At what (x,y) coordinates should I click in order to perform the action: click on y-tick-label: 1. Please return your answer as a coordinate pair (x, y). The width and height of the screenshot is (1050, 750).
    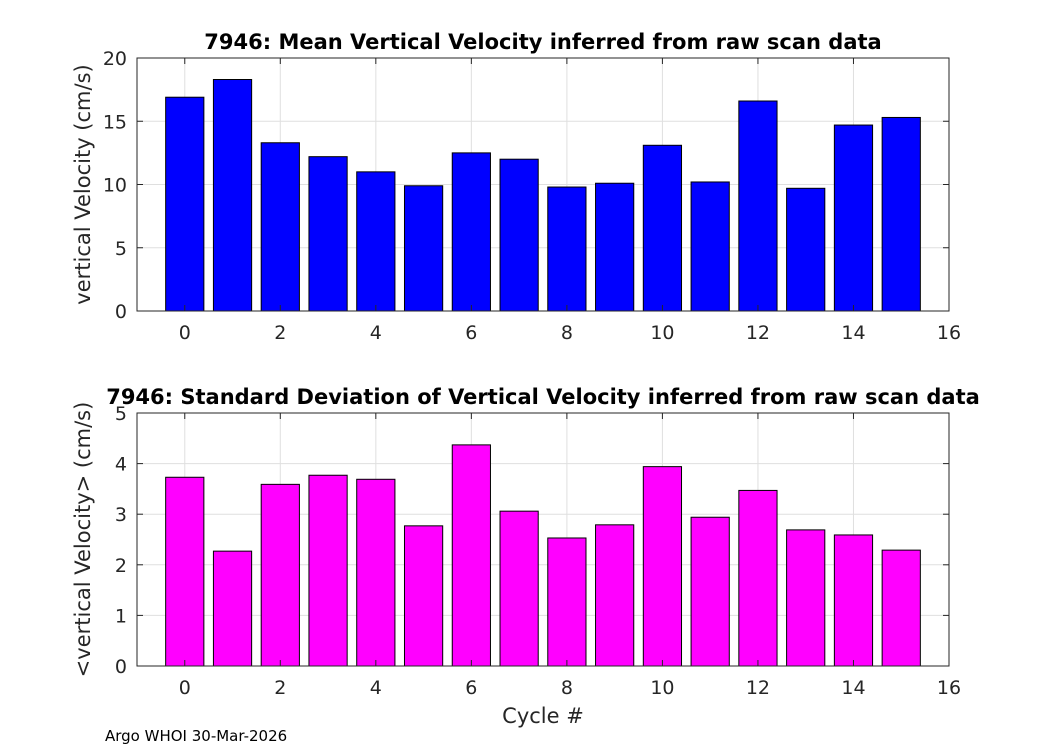
    Looking at the image, I should click on (121, 616).